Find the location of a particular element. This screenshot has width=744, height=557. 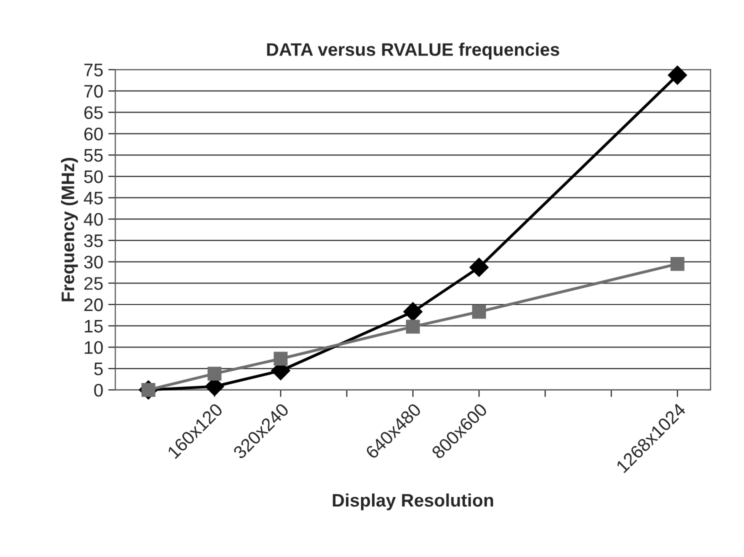

y-tick-label: 65 is located at coordinates (93, 113).